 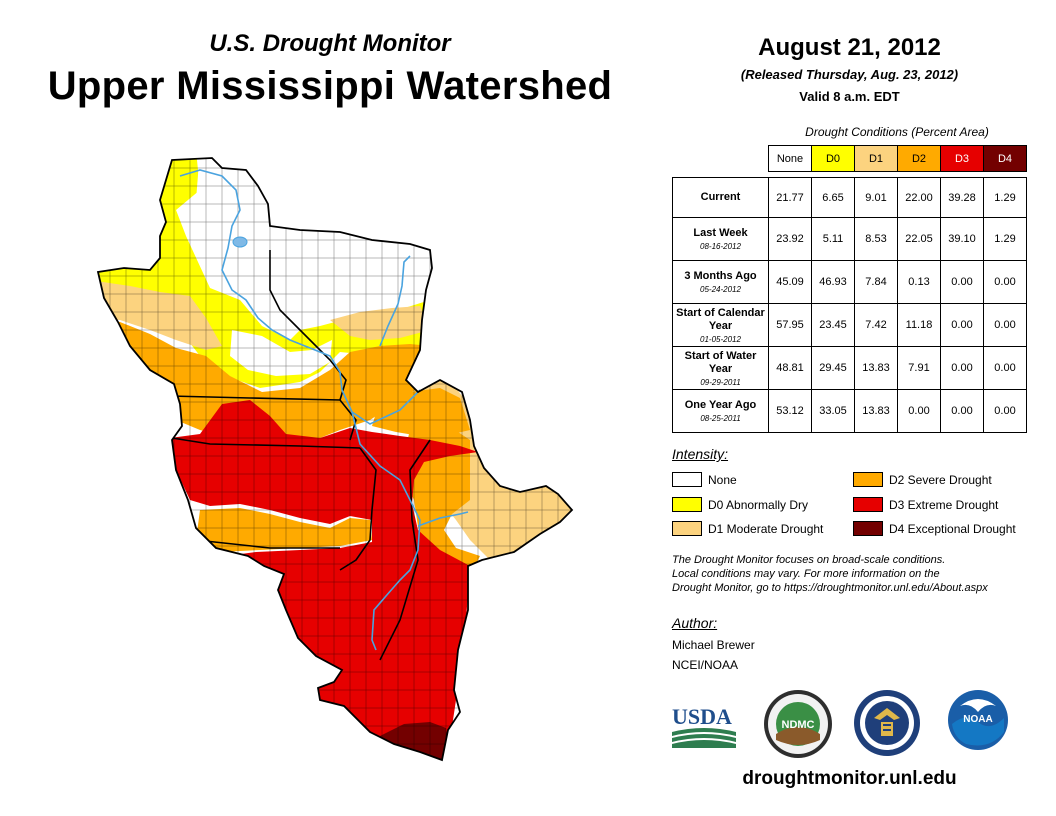 What do you see at coordinates (720, 197) in the screenshot?
I see `row-label: Current` at bounding box center [720, 197].